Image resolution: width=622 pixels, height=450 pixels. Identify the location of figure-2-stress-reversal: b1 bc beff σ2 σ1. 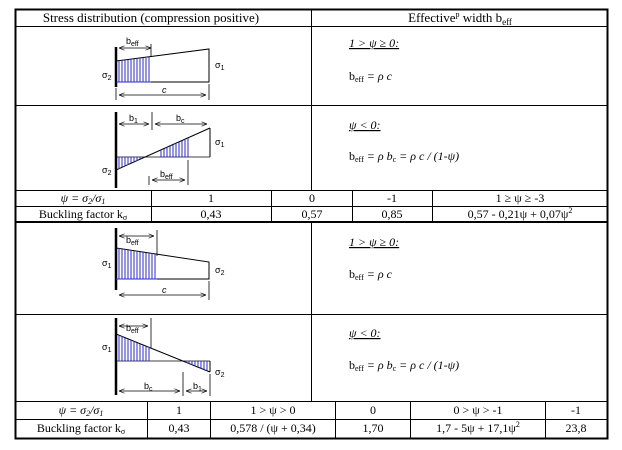
(163, 150).